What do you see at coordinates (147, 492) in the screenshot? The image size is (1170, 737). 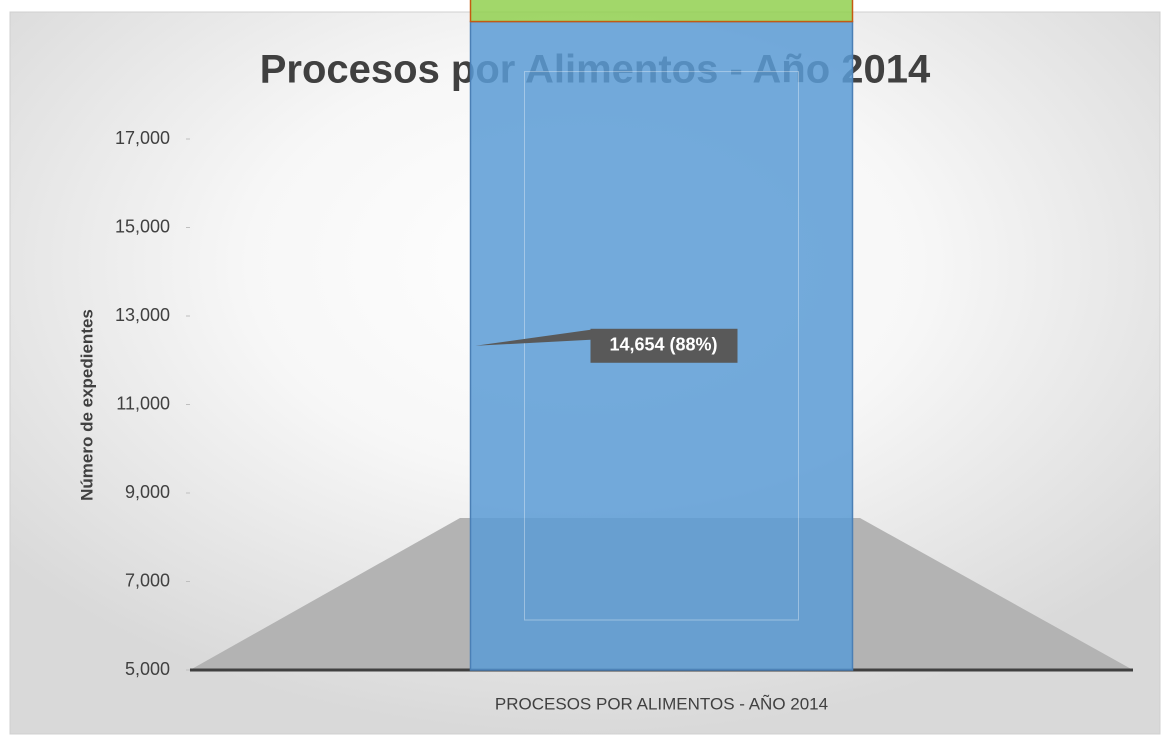 I see `y-tick-label: 9,000` at bounding box center [147, 492].